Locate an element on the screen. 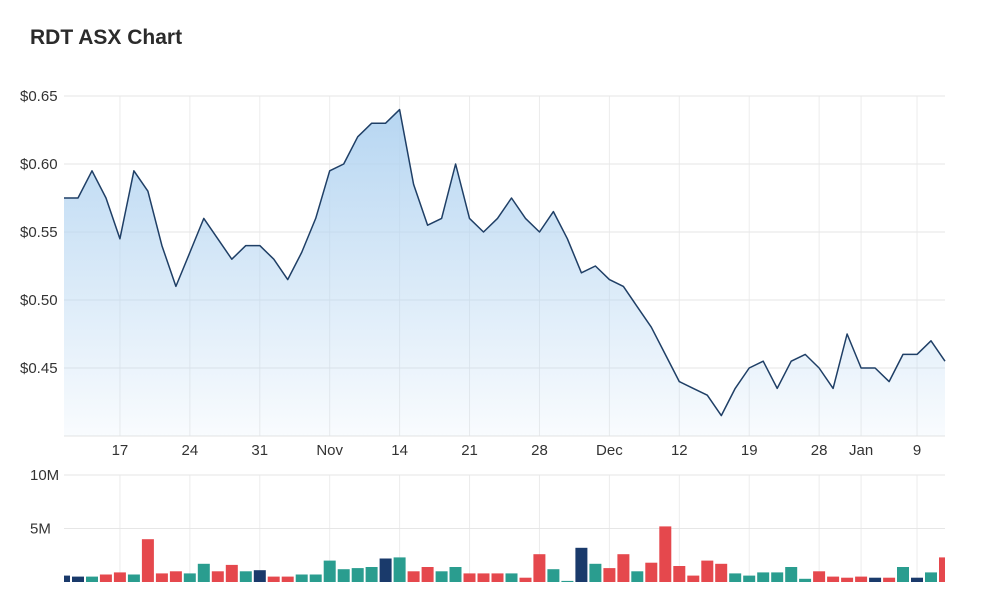 The width and height of the screenshot is (1000, 613). x-tick-label: 19 is located at coordinates (749, 450).